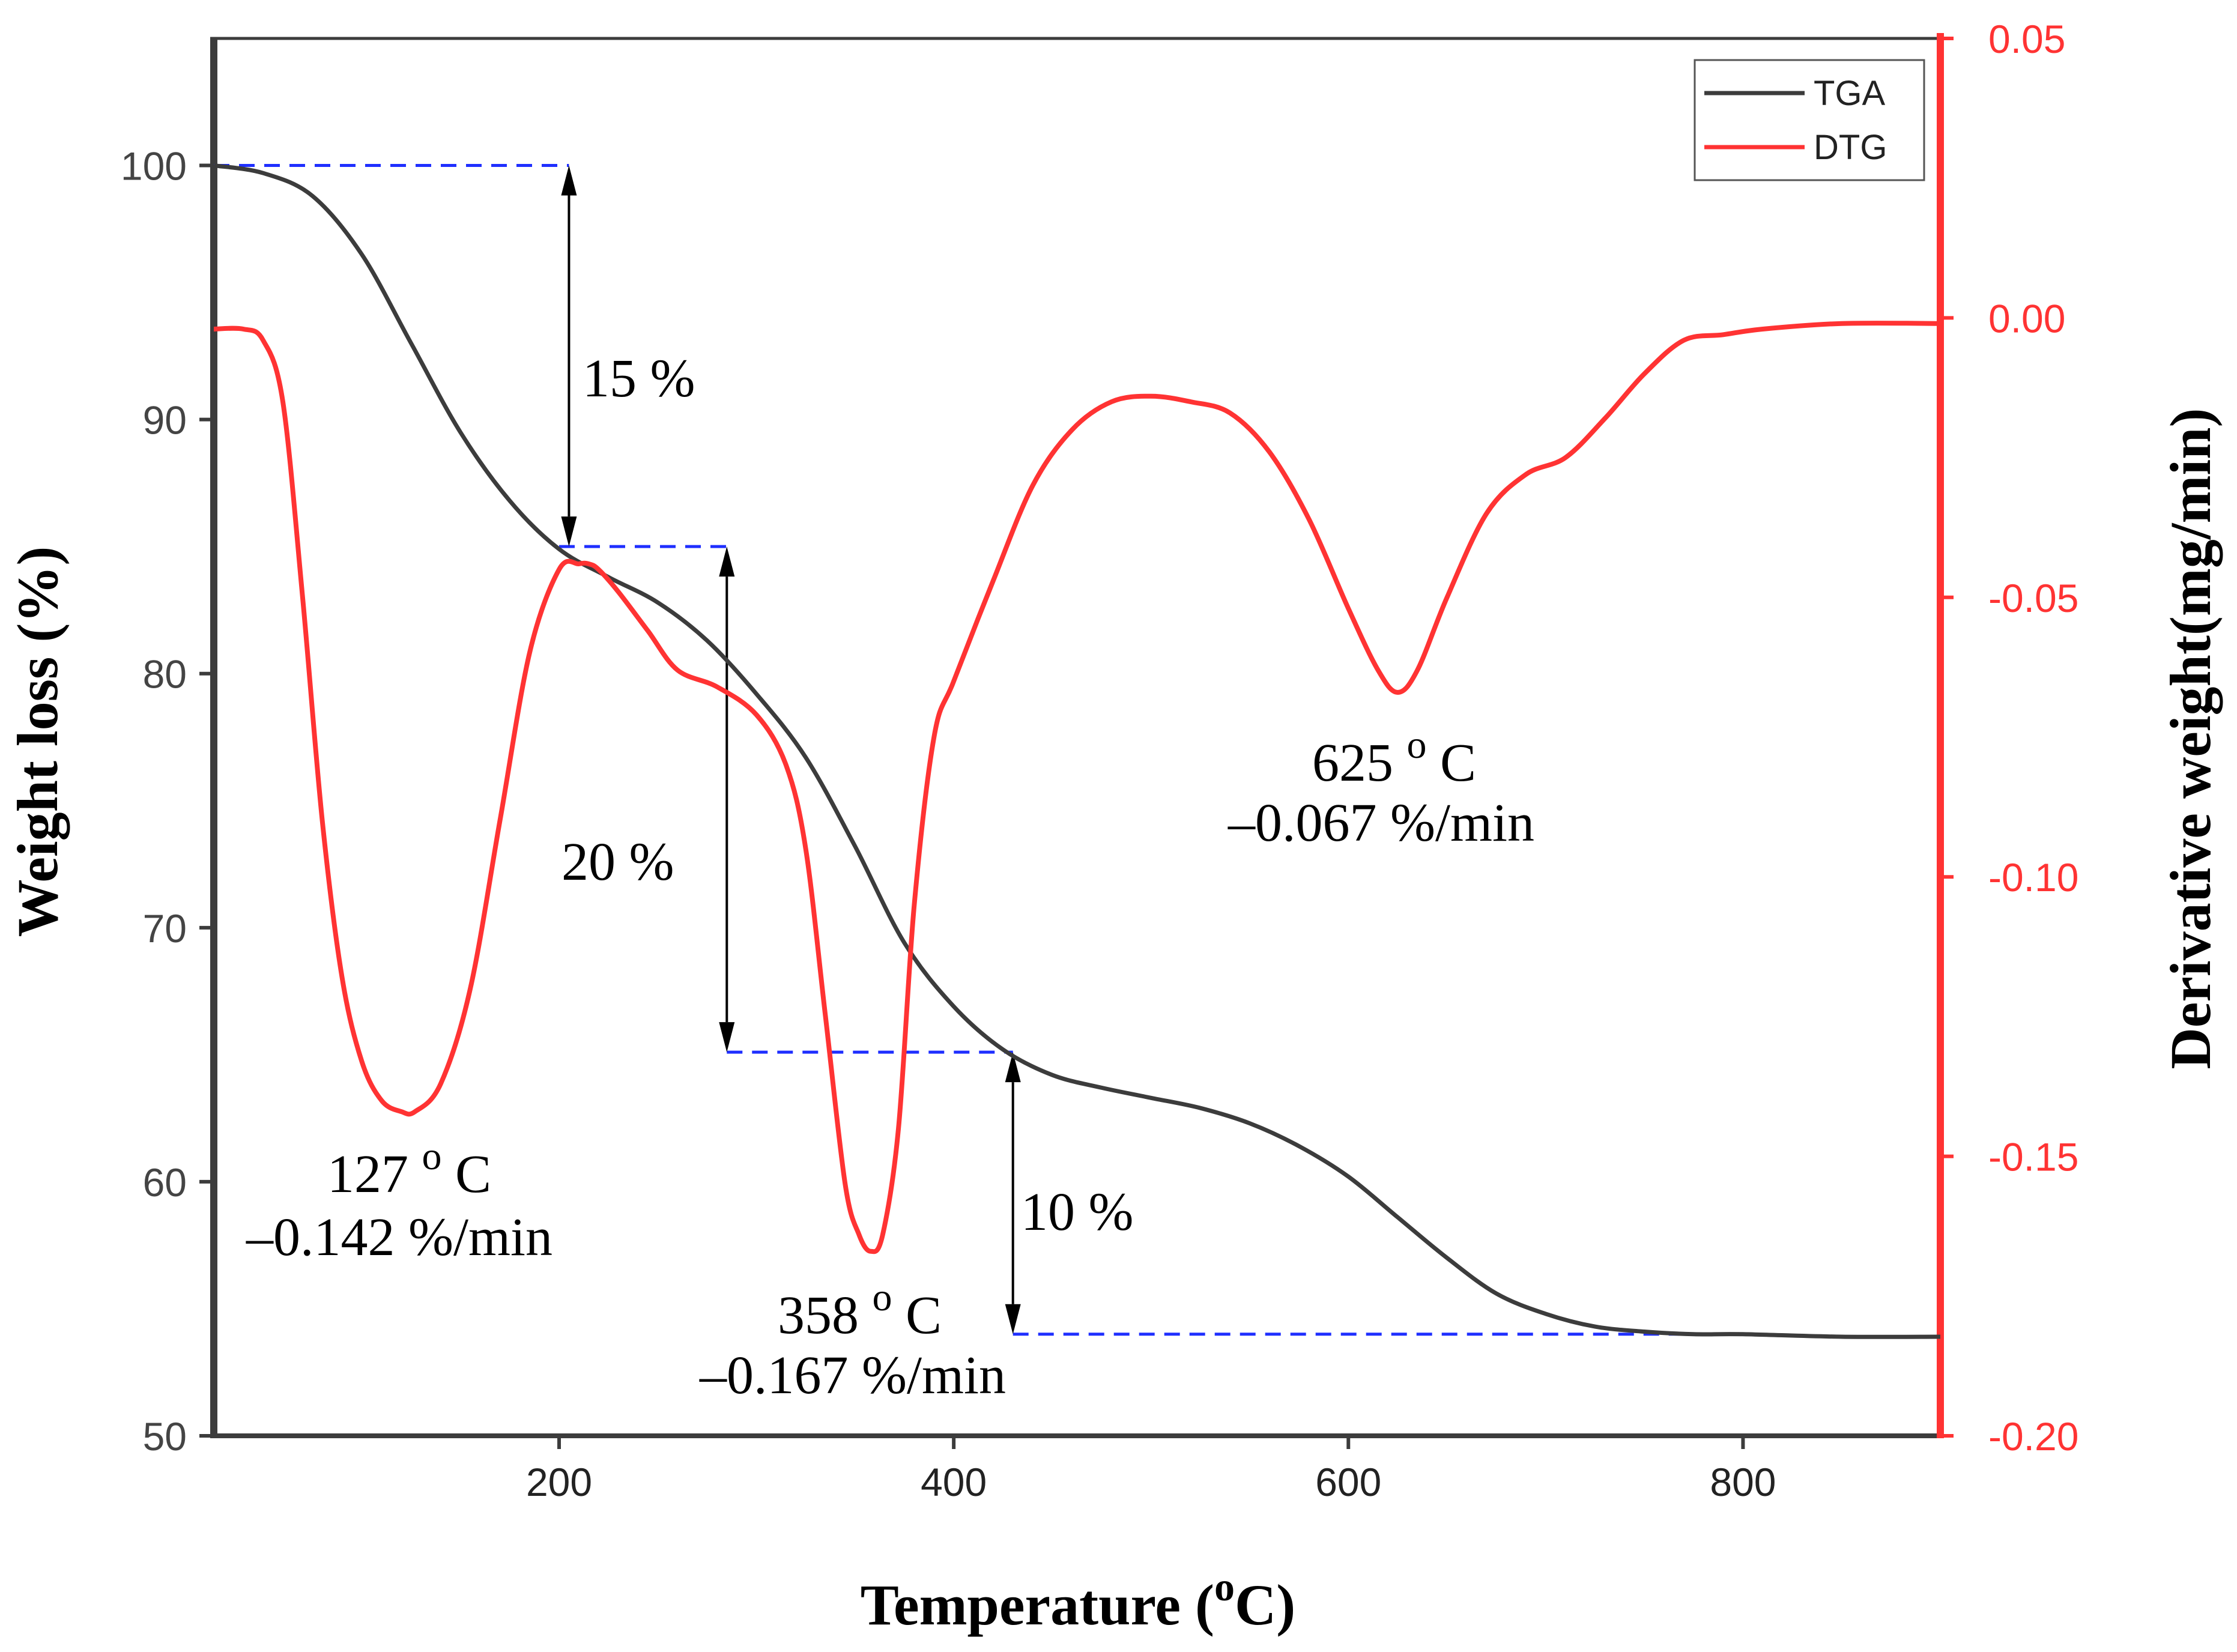 This screenshot has height=1652, width=2237. What do you see at coordinates (860, 1304) in the screenshot?
I see `annotation-peak2-temp: 358 o C` at bounding box center [860, 1304].